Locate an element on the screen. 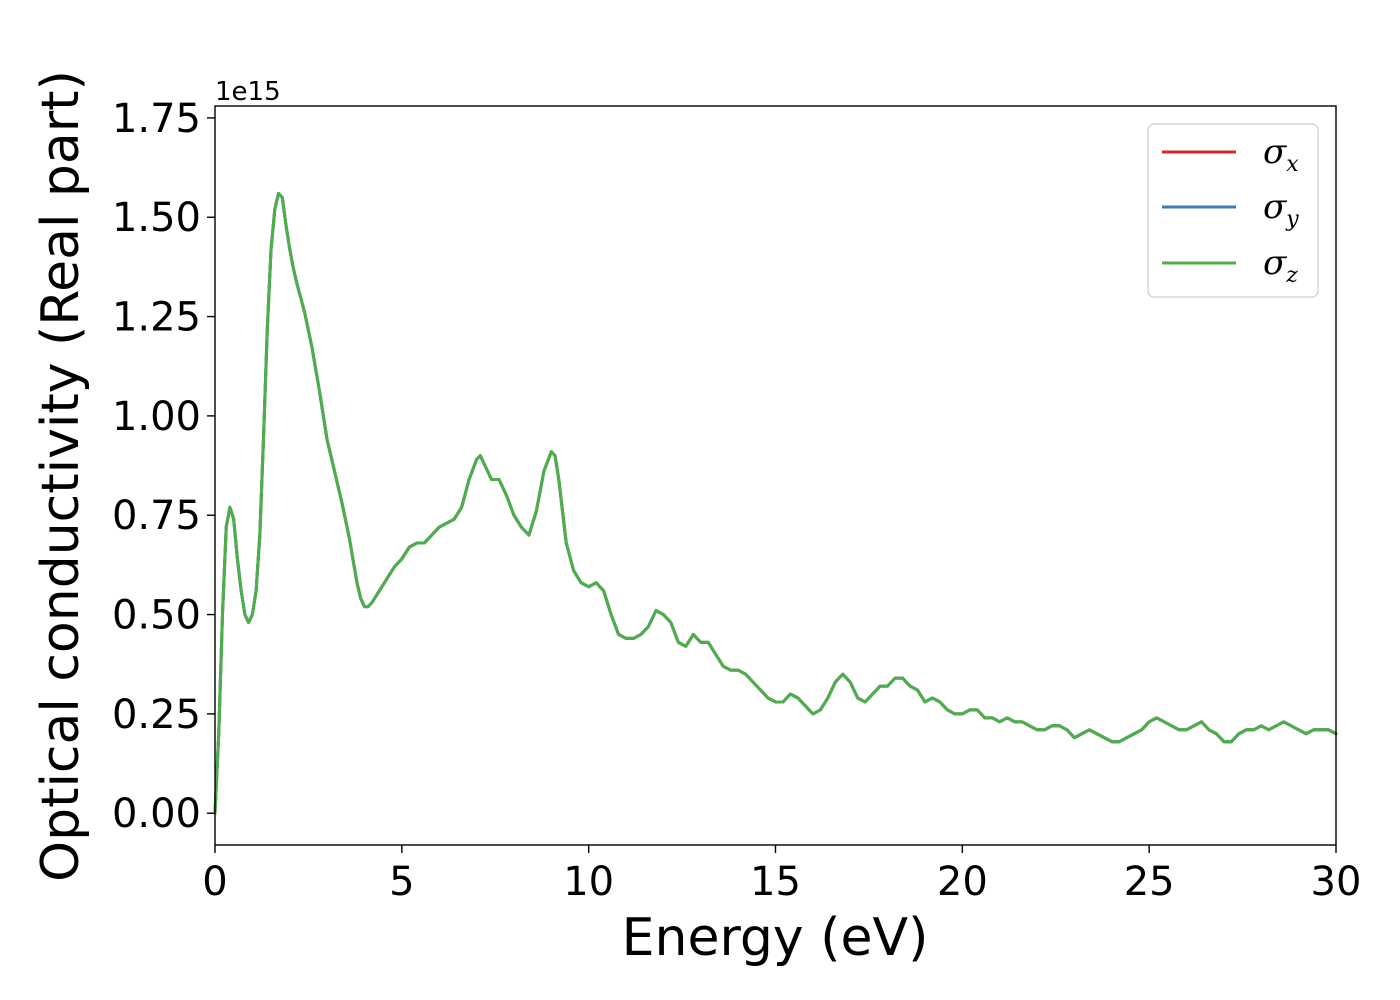 The width and height of the screenshot is (1400, 1000). y-axis-ticks: 0.00 0.25 0.50 0.75 1.00 1.25 1.50 1.75 is located at coordinates (163, 466).